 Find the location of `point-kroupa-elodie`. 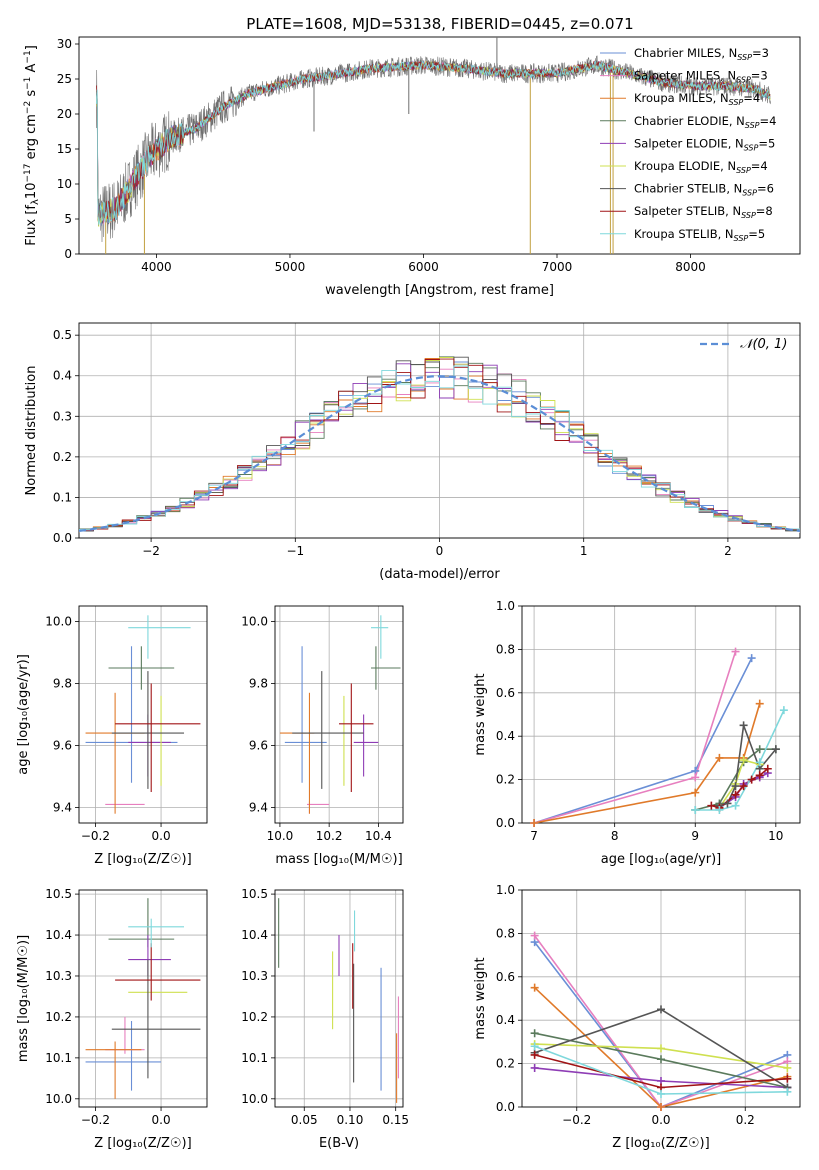

point-kroupa-elodie is located at coordinates (787, 1067).